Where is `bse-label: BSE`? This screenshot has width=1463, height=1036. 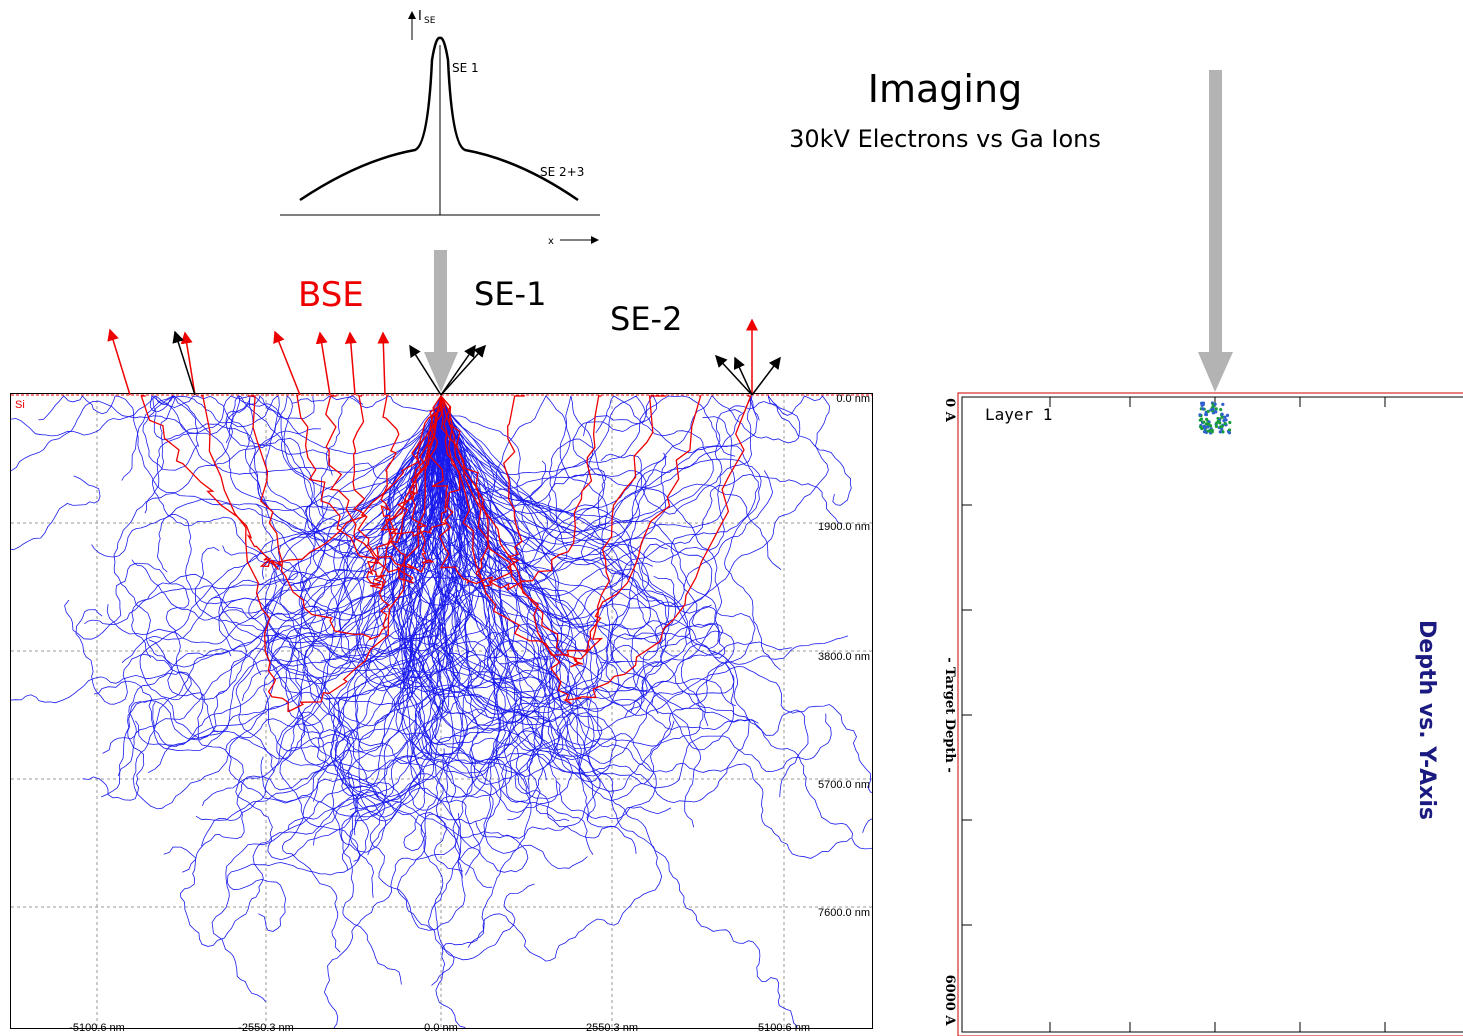
bse-label: BSE is located at coordinates (331, 295).